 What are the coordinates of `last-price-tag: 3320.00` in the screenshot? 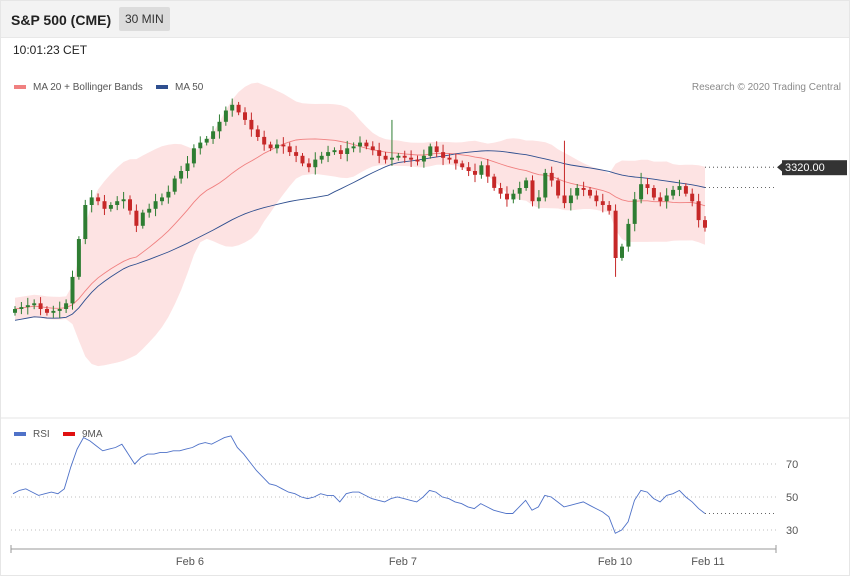 It's located at (812, 168).